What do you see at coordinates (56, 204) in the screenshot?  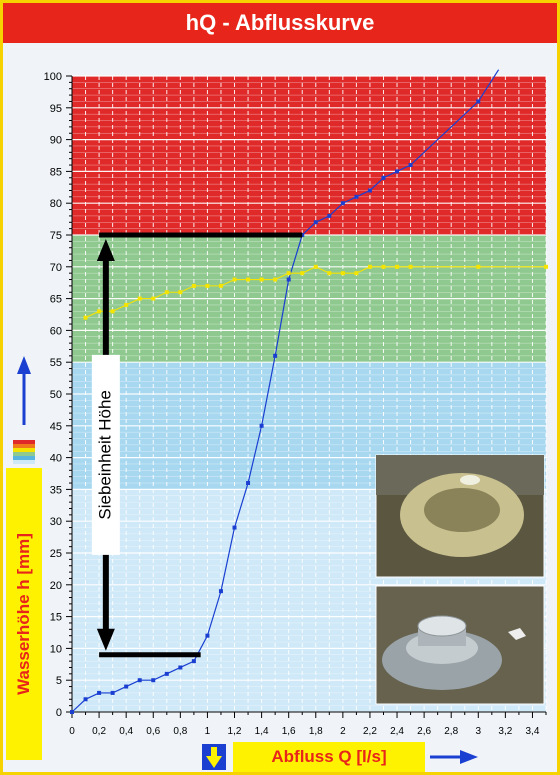 I see `y-tick-label: 80` at bounding box center [56, 204].